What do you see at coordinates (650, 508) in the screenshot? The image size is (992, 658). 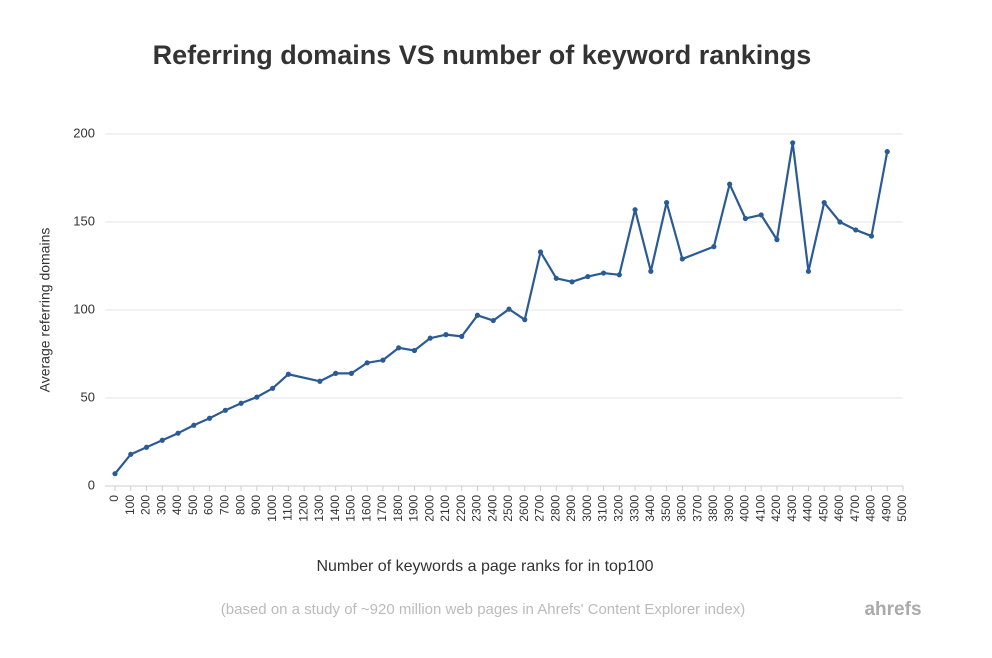 I see `x-tick-label: 3400` at bounding box center [650, 508].